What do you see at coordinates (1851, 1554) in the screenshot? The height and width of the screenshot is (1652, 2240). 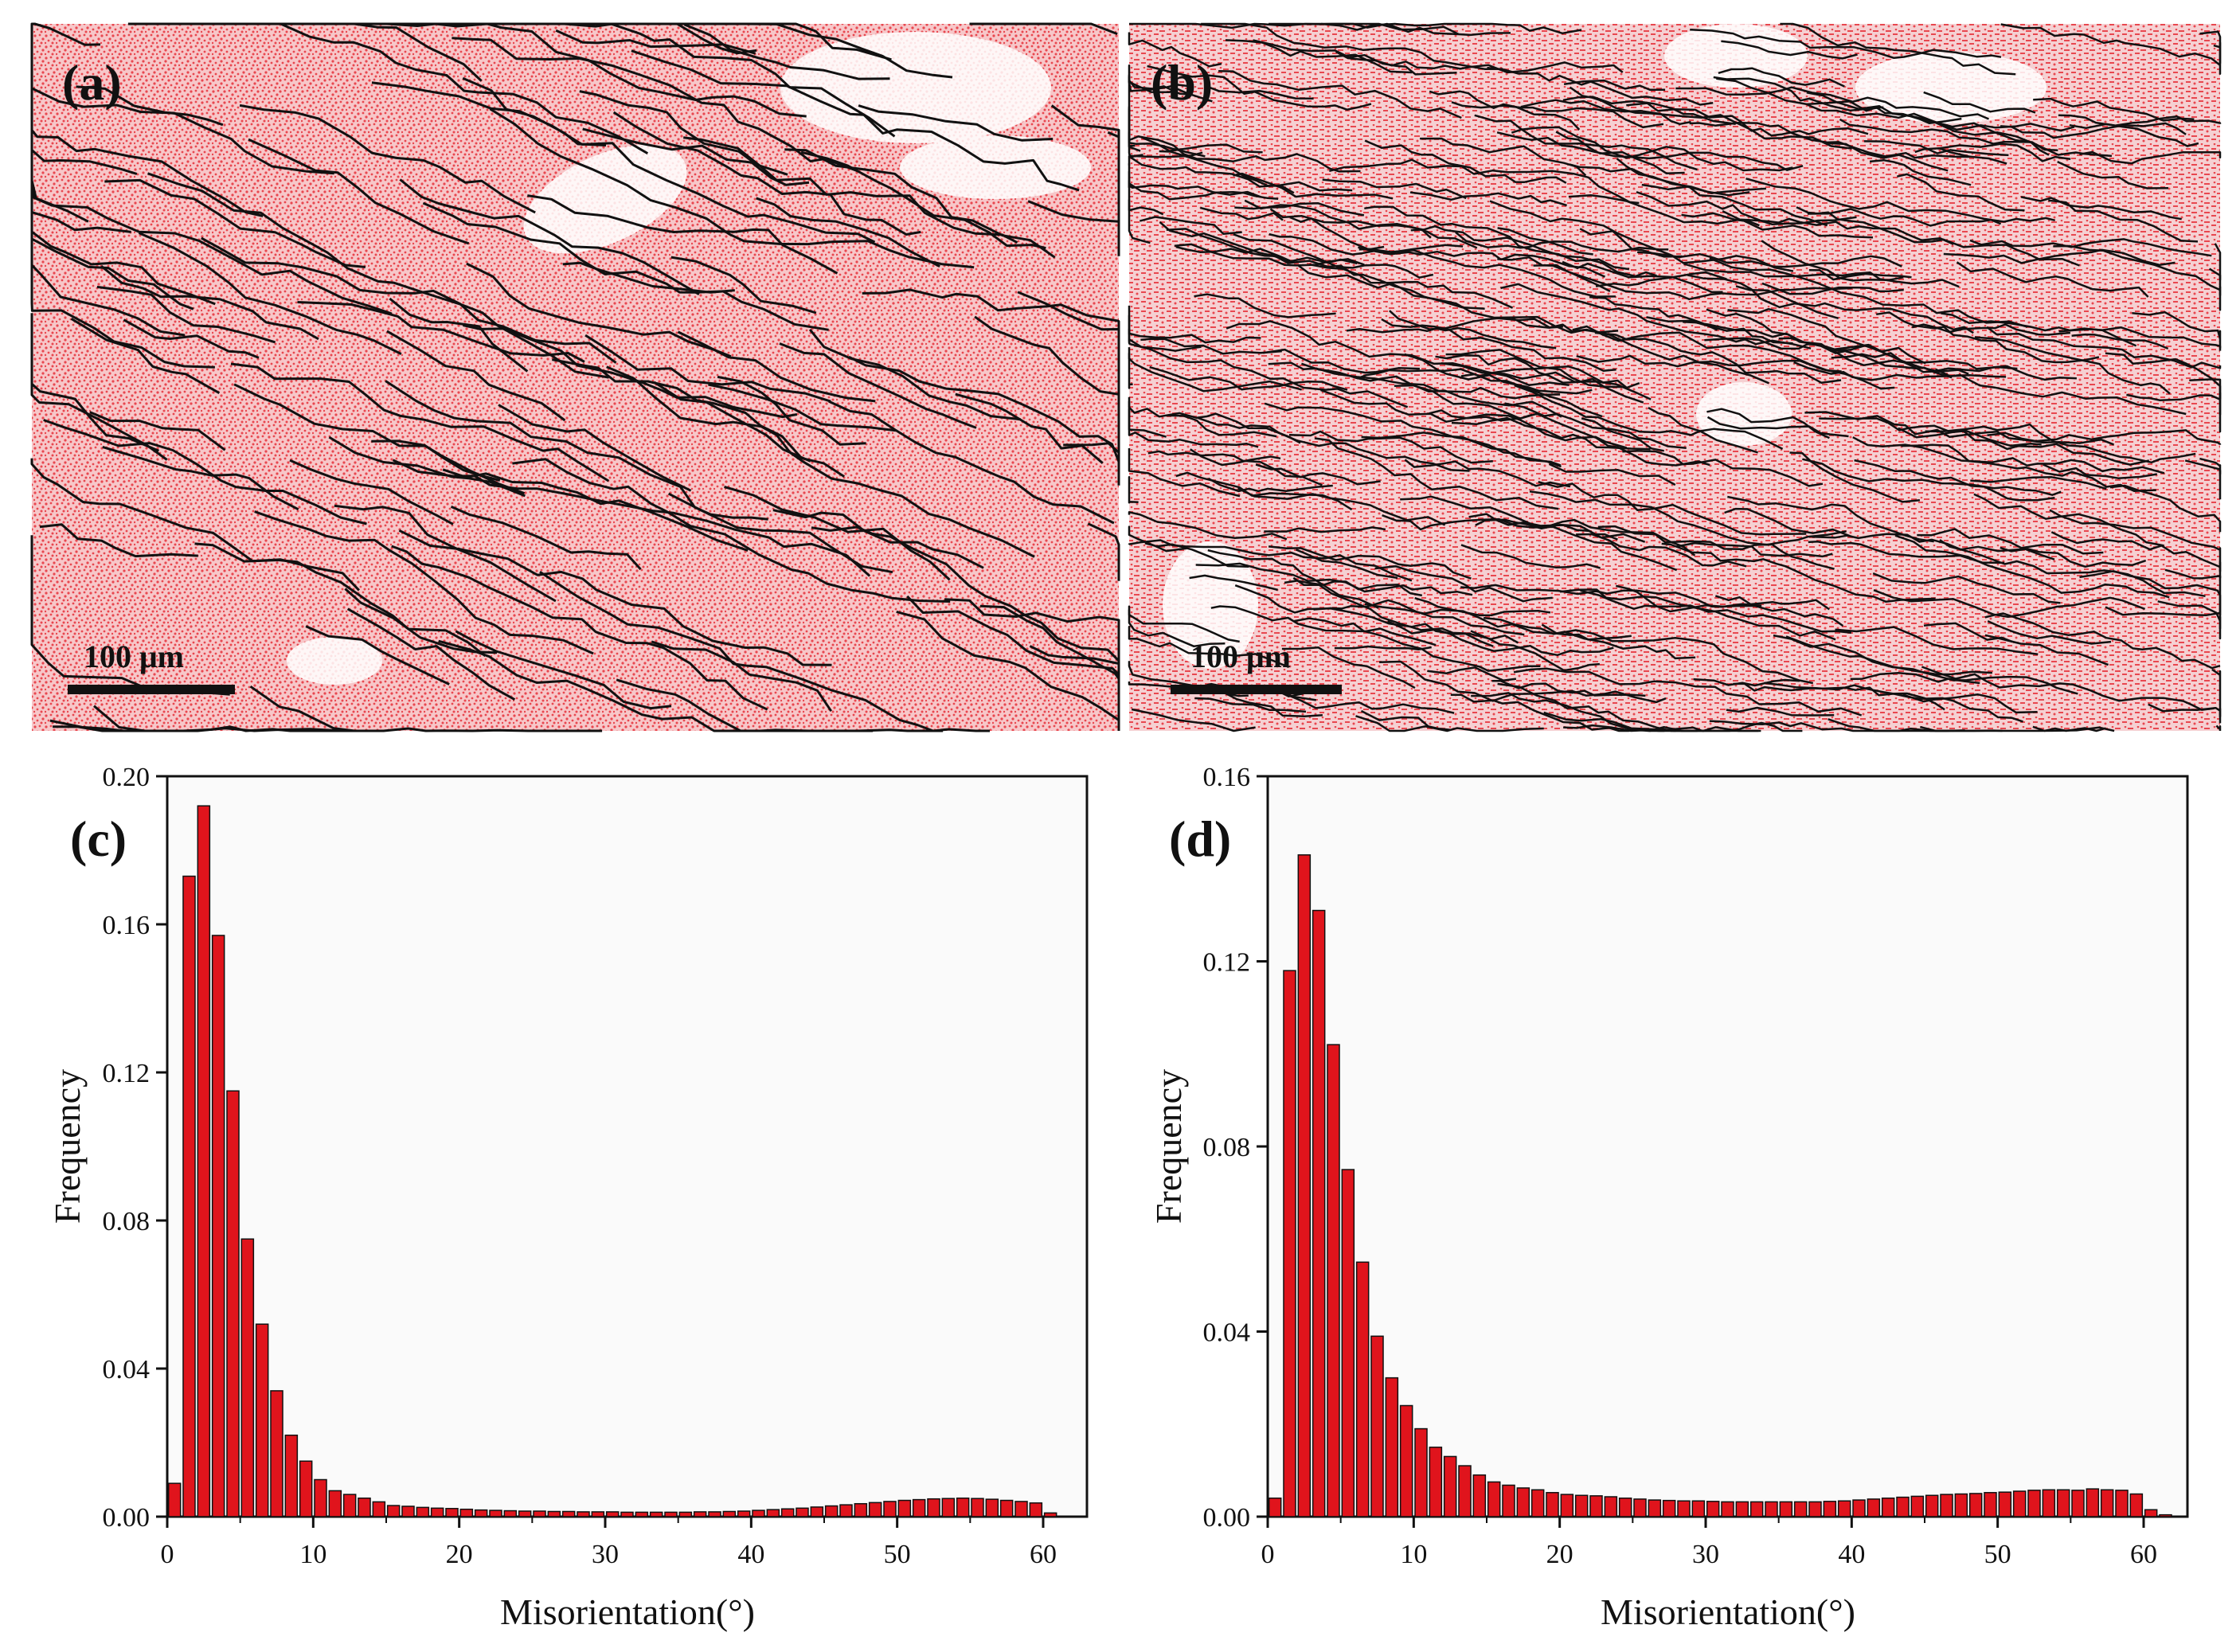 I see `chart-d-x-tick-label: 40` at bounding box center [1851, 1554].